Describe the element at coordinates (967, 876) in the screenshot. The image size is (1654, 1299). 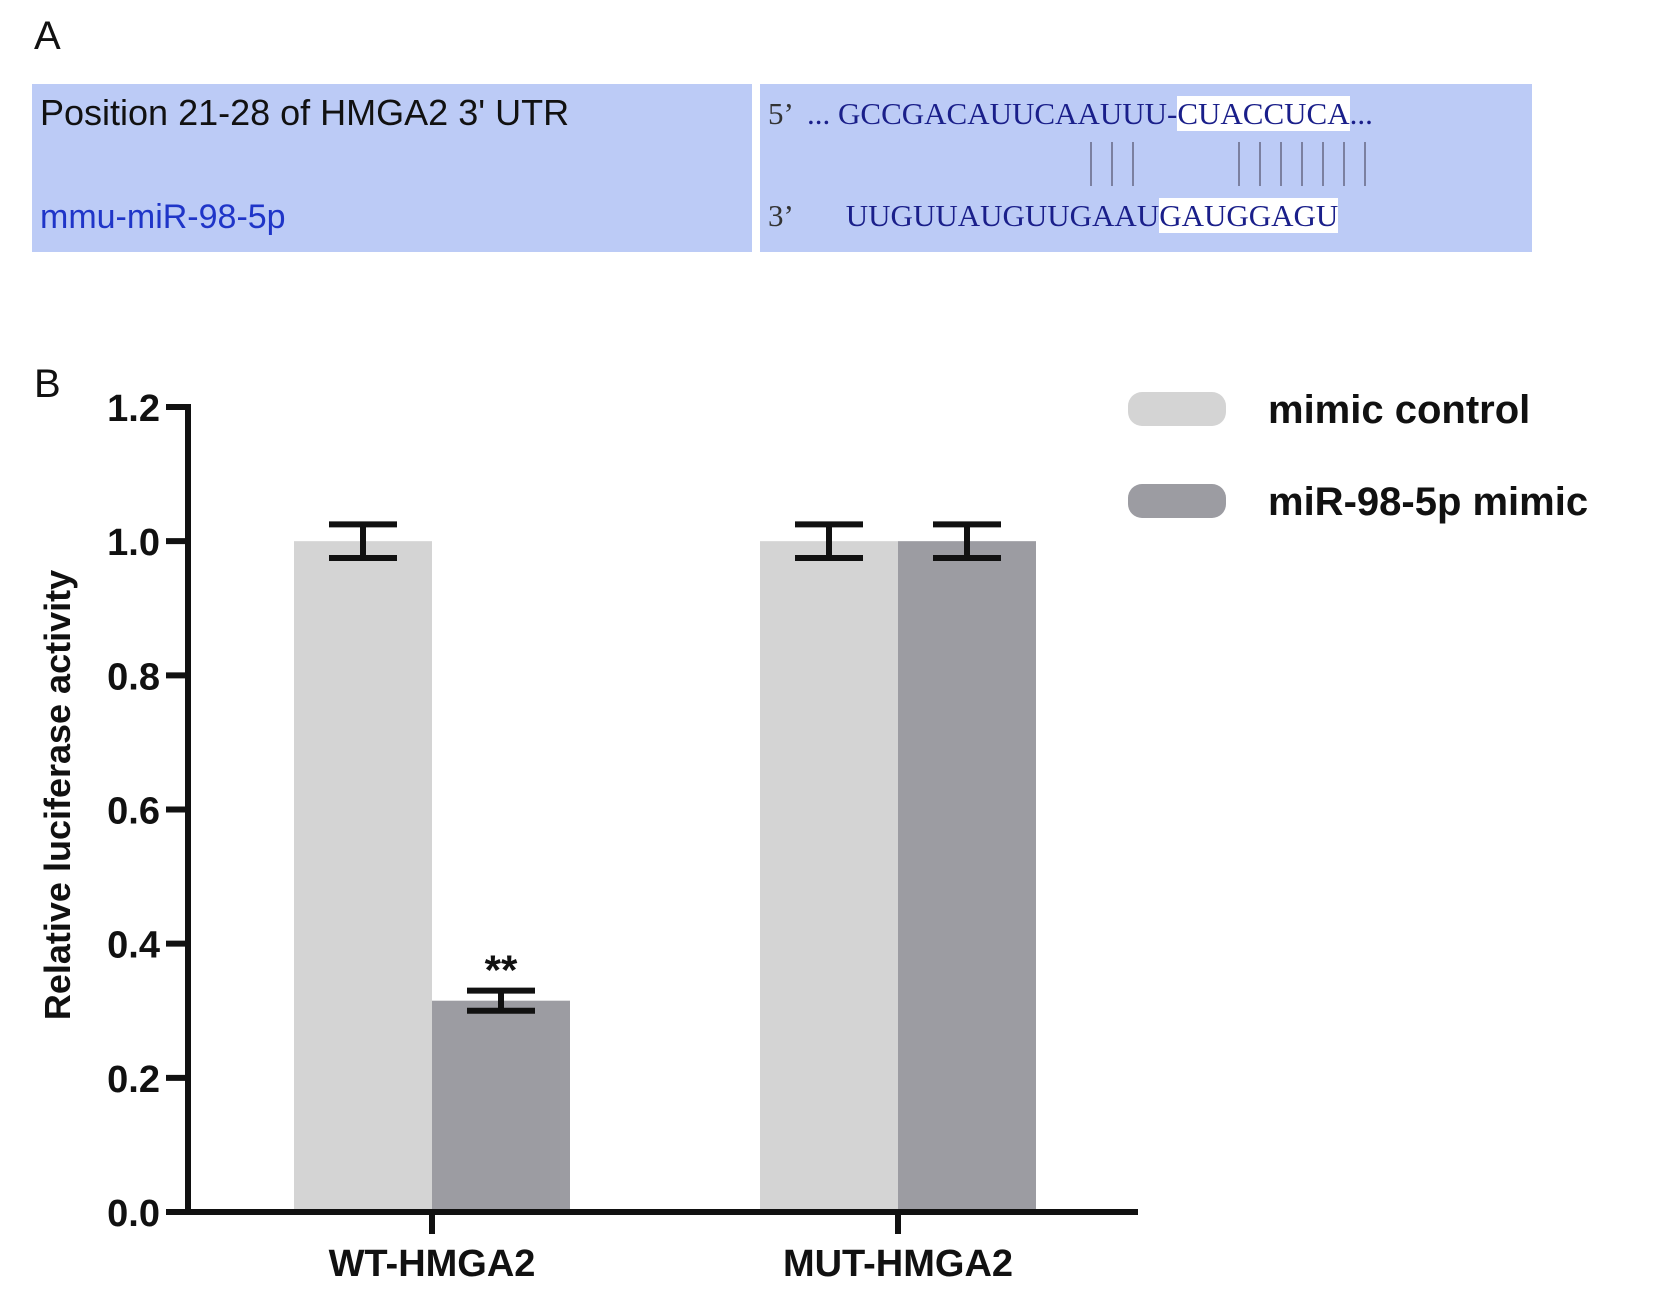
I see `bar-mut-hmga2-mimic` at that location.